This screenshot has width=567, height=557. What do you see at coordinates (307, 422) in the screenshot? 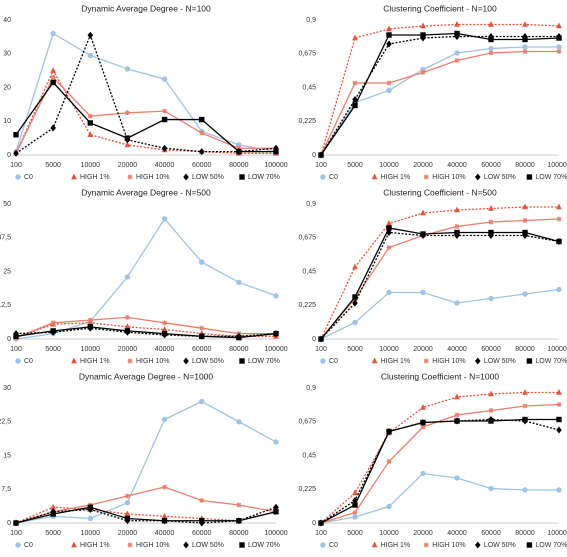
I see `y-tick-label: 0,675` at bounding box center [307, 422].